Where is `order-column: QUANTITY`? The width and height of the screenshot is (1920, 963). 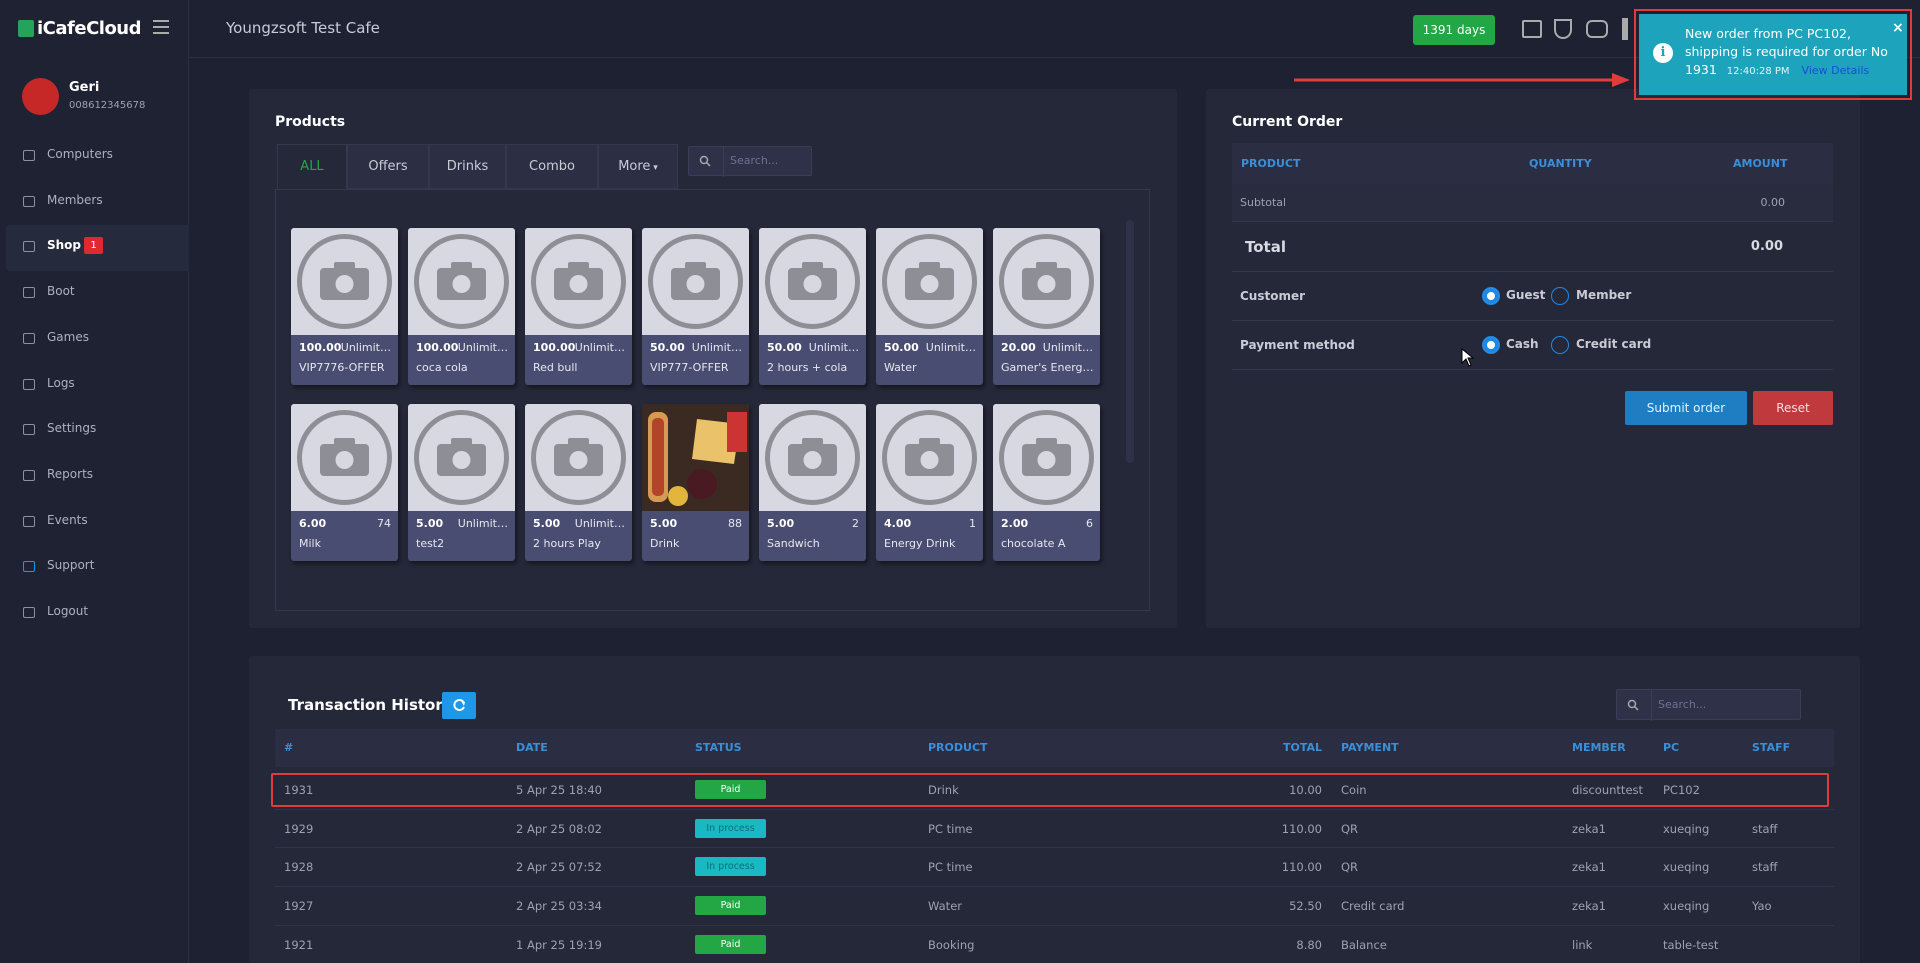
order-column: QUANTITY is located at coordinates (1560, 163).